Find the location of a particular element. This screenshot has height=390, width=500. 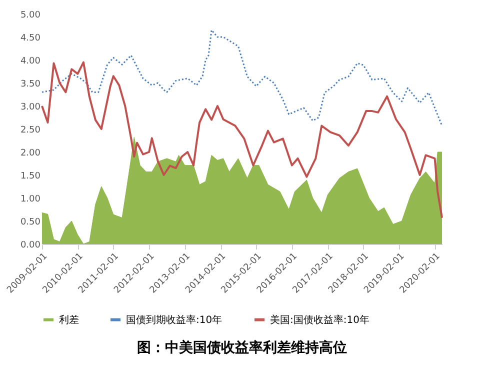

y-tick-label: 2.50 is located at coordinates (30, 131).